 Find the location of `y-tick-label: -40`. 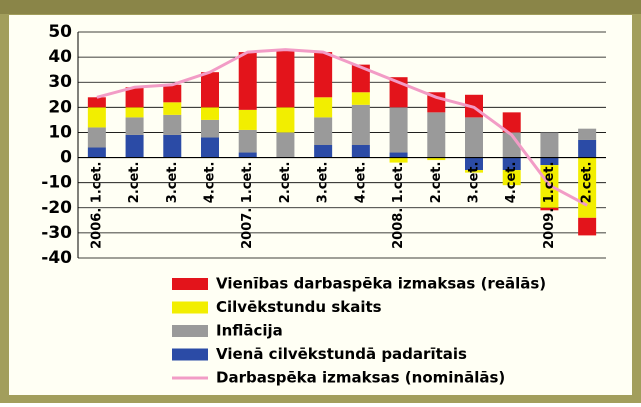

y-tick-label: -40 is located at coordinates (56, 258).